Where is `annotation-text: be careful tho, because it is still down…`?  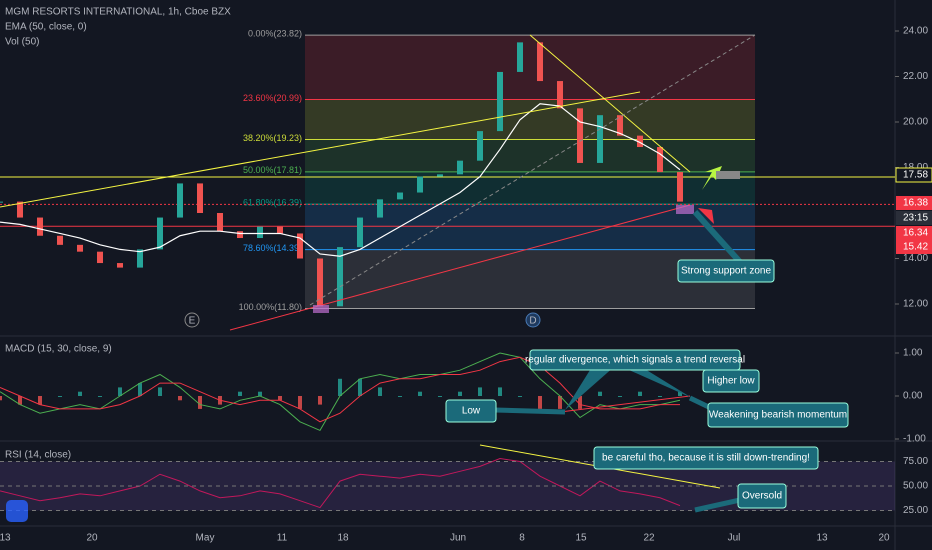
annotation-text: be careful tho, because it is still down… is located at coordinates (706, 458).